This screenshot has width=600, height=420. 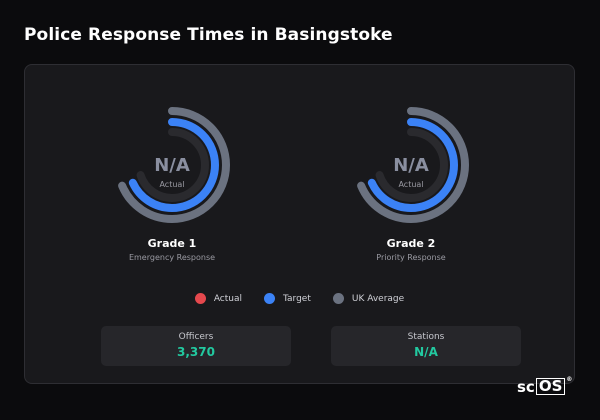 I want to click on brand-boxed: OS, so click(x=550, y=386).